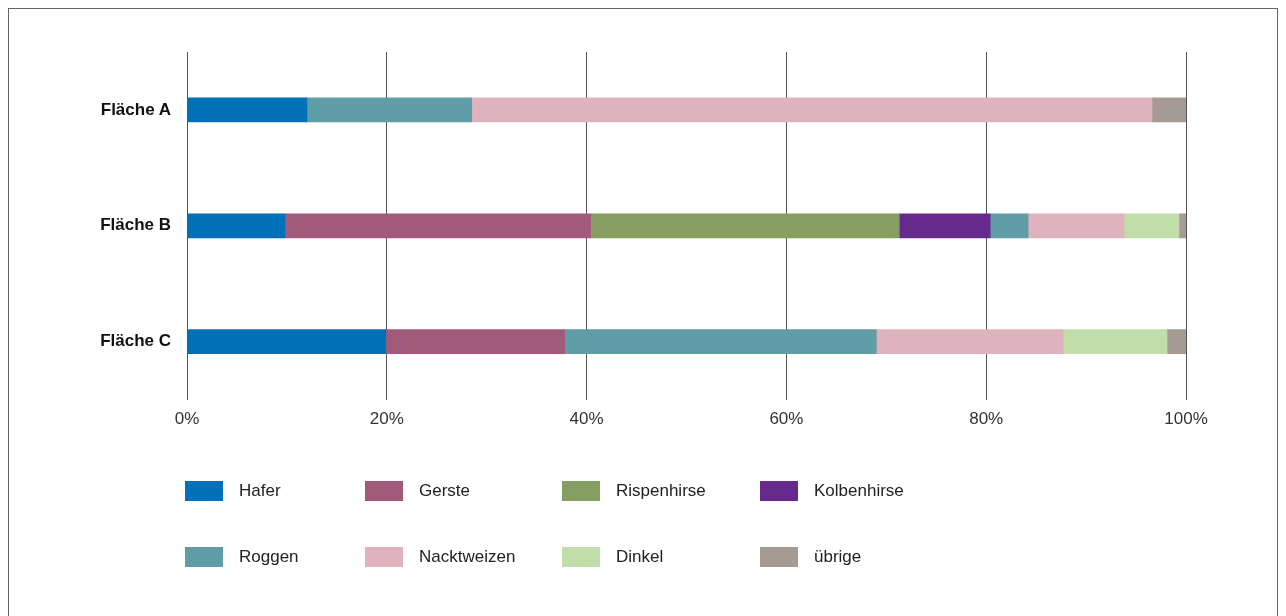 The width and height of the screenshot is (1286, 616). What do you see at coordinates (260, 491) in the screenshot?
I see `legend-label: Hafer` at bounding box center [260, 491].